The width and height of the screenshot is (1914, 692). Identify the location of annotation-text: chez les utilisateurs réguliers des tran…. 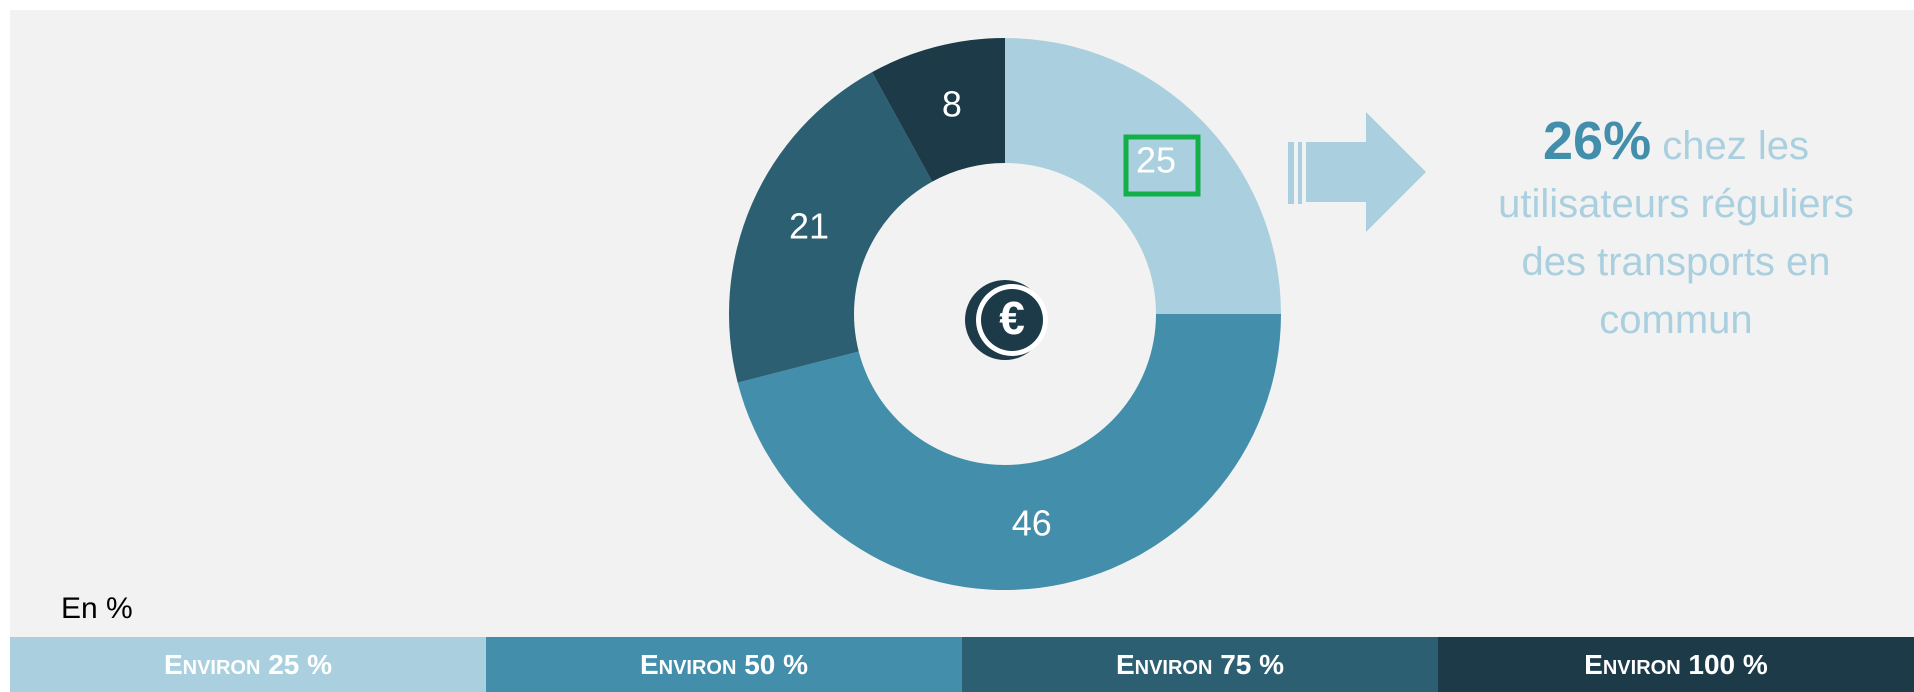
(1676, 233).